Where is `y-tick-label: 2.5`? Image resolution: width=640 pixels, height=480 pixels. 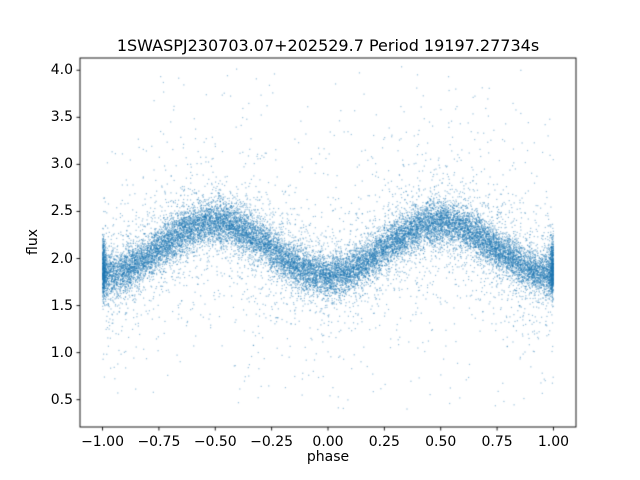 y-tick-label: 2.5 is located at coordinates (61, 211).